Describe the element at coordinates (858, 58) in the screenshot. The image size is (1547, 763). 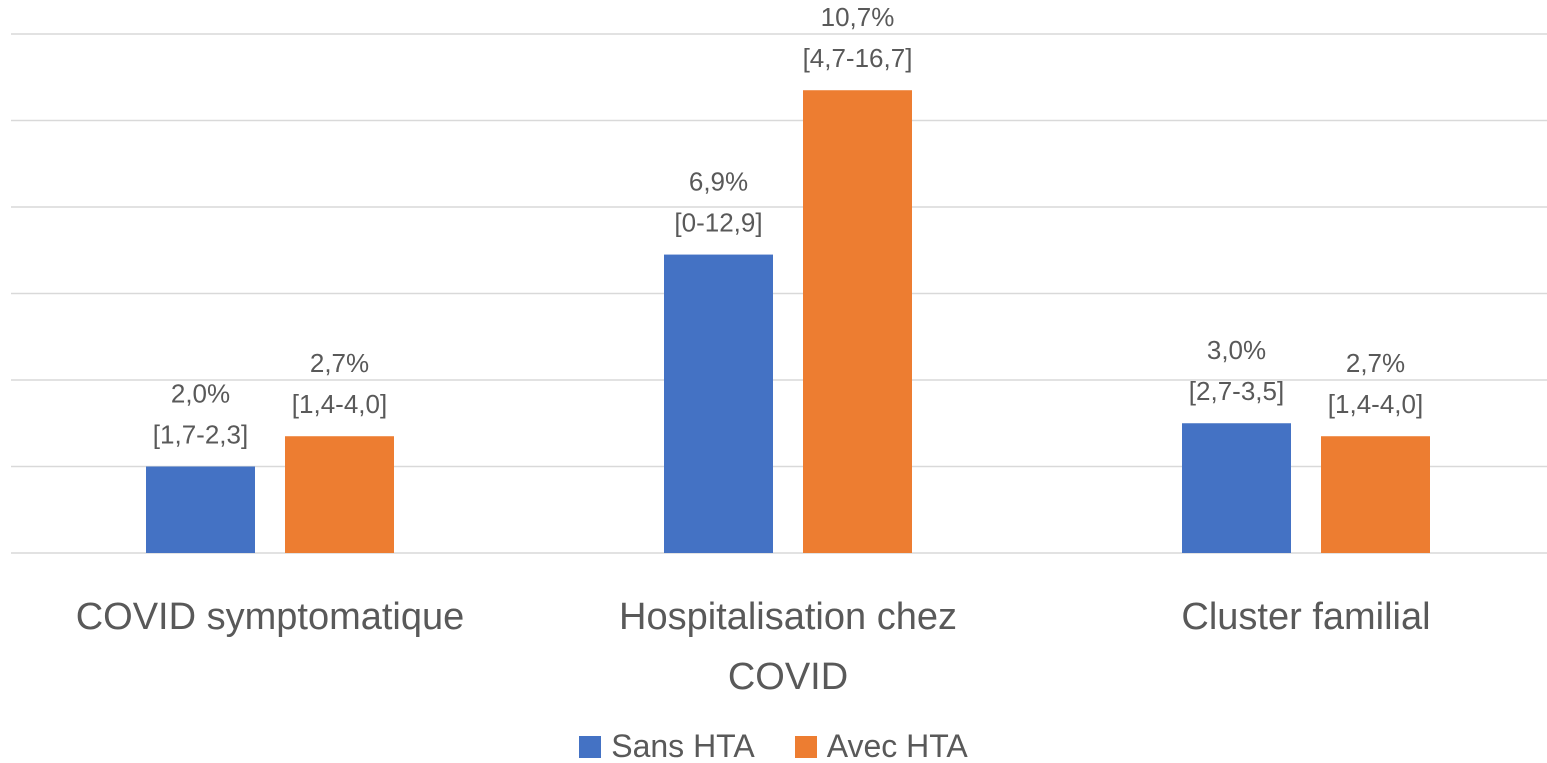
I see `interval-label: [4,7-16,7]` at that location.